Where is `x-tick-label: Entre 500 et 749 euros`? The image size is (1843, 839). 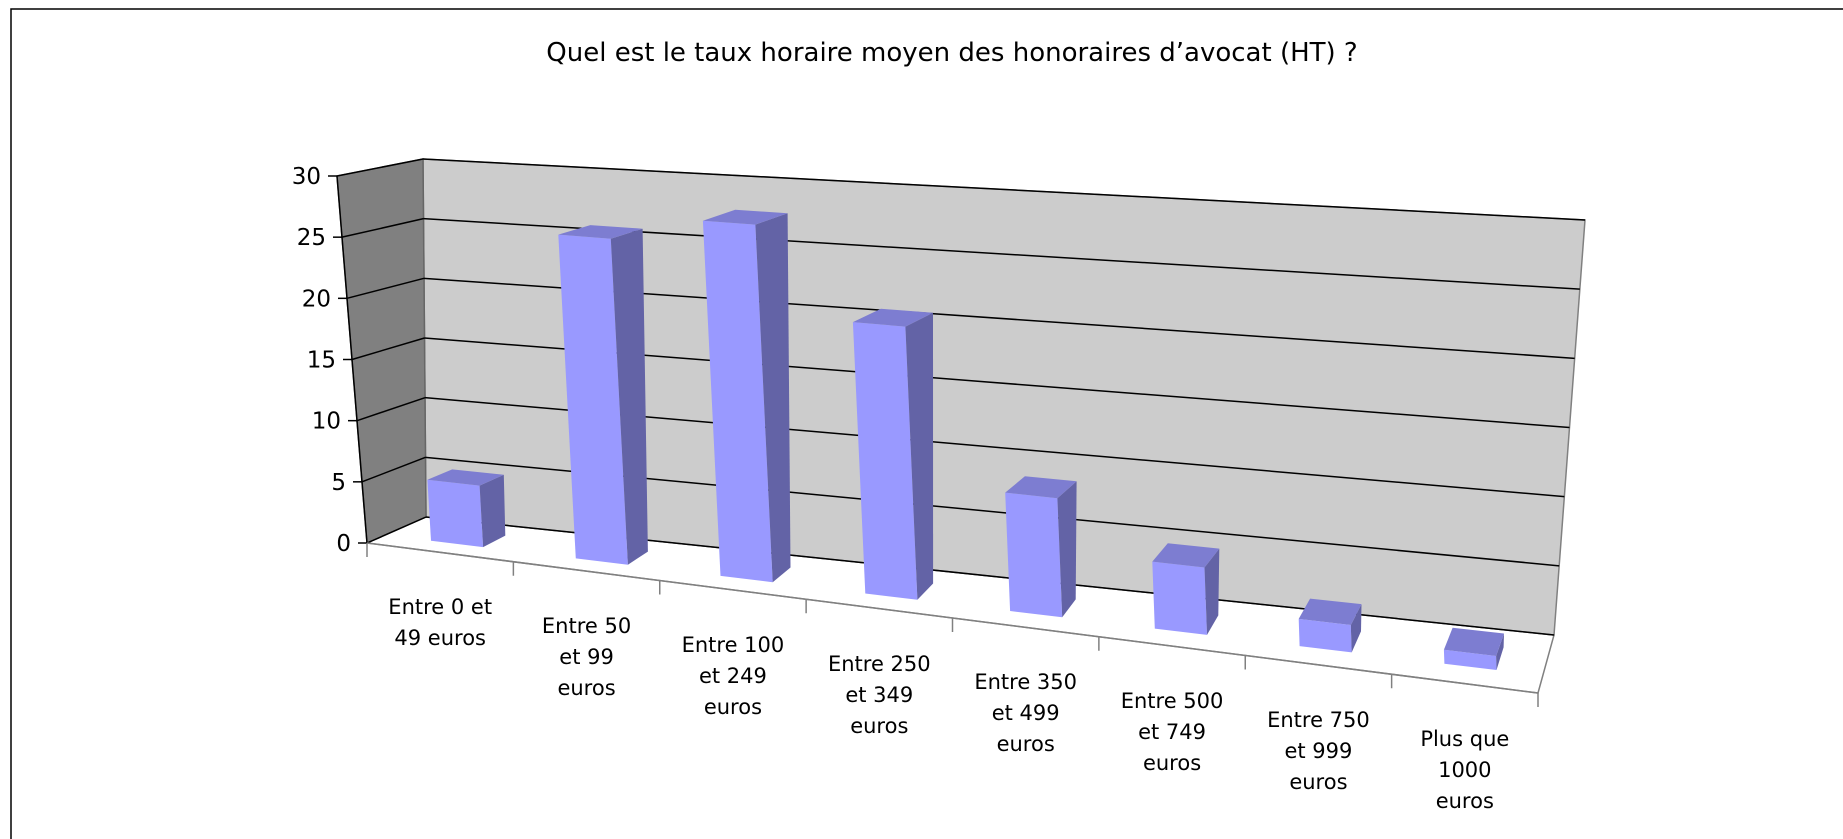 x-tick-label: Entre 500 et 749 euros is located at coordinates (1172, 732).